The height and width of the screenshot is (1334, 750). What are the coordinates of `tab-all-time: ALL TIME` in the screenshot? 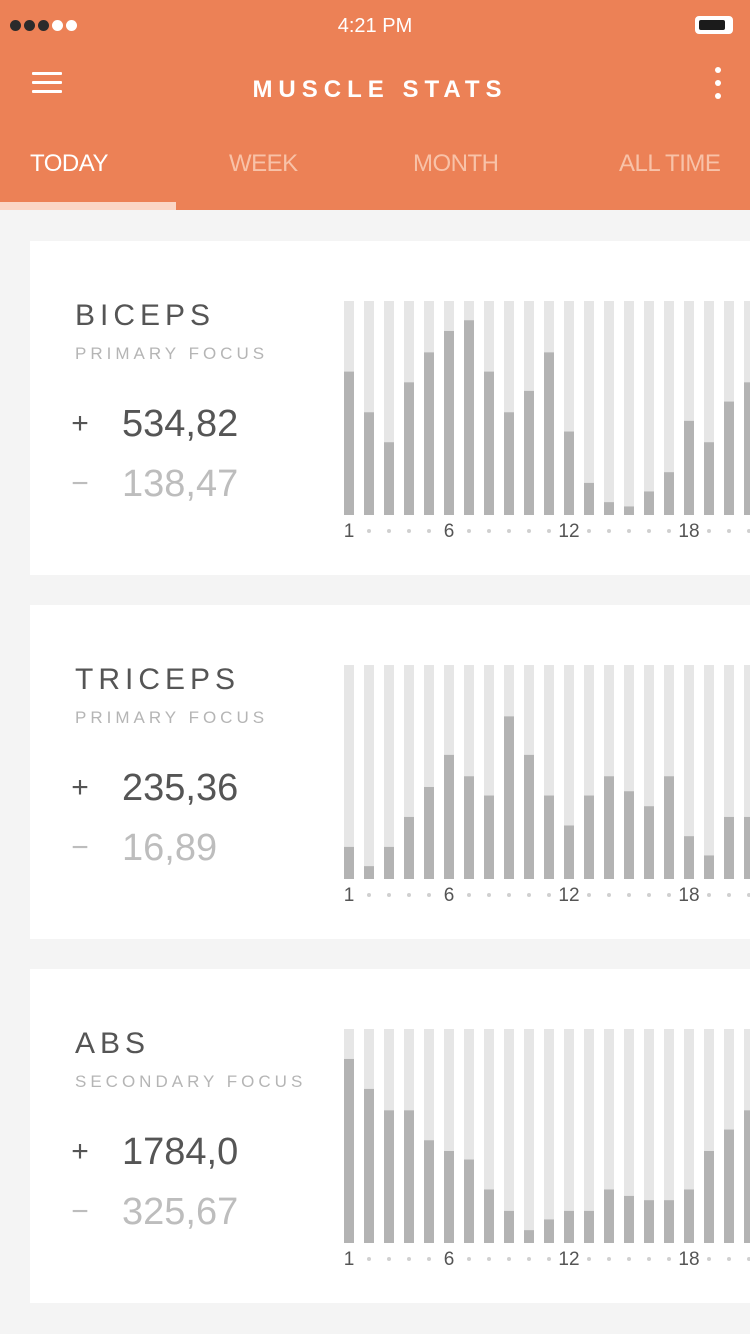 It's located at (670, 163).